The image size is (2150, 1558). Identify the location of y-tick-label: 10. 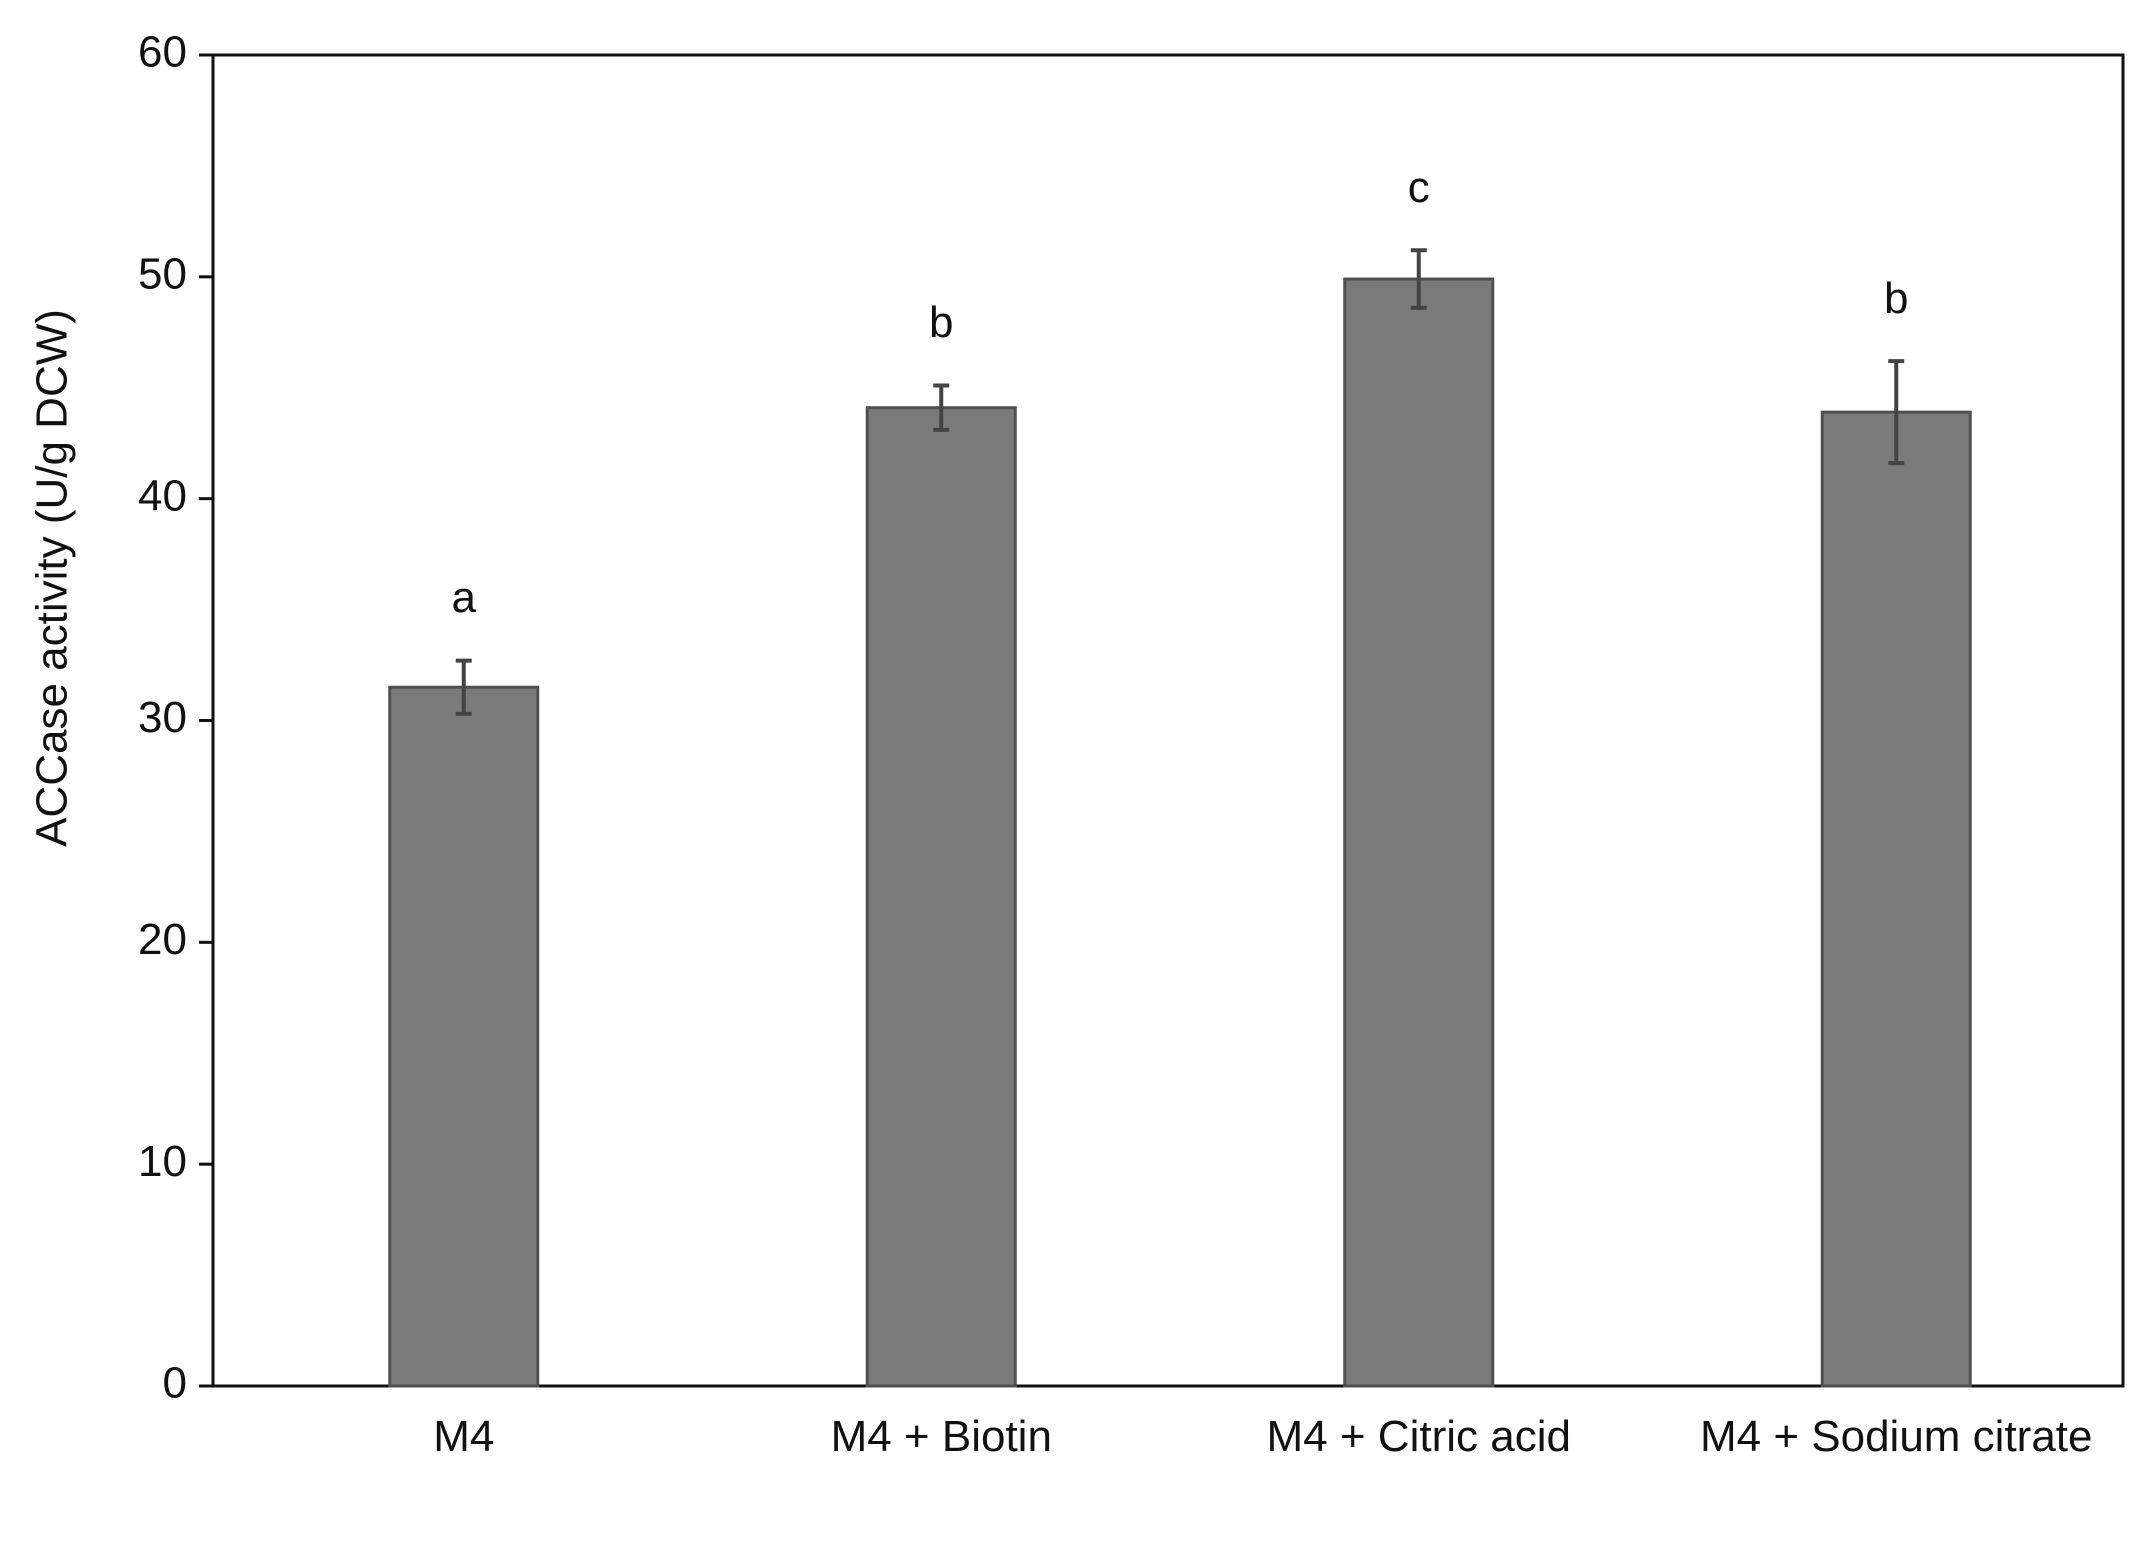
(162, 1161).